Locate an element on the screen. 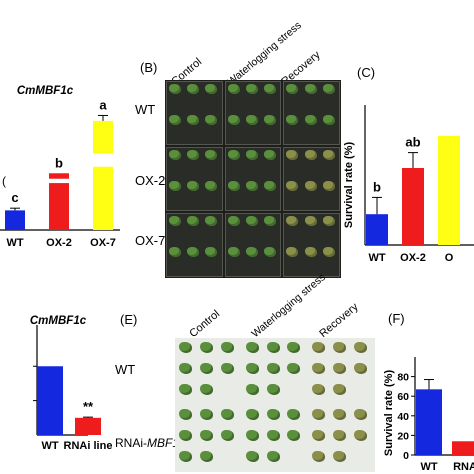 Image resolution: width=474 pixels, height=474 pixels. category-label: RNA is located at coordinates (463, 467).